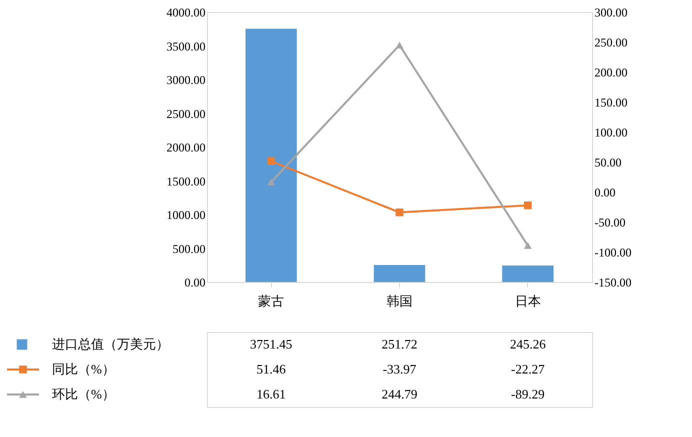 The image size is (692, 437). I want to click on y-tick-label: 4000.00, so click(186, 13).